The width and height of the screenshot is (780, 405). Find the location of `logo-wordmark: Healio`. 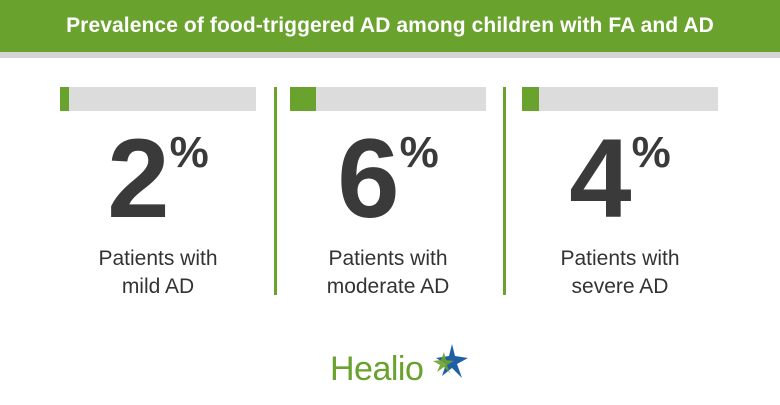

logo-wordmark: Healio is located at coordinates (377, 369).